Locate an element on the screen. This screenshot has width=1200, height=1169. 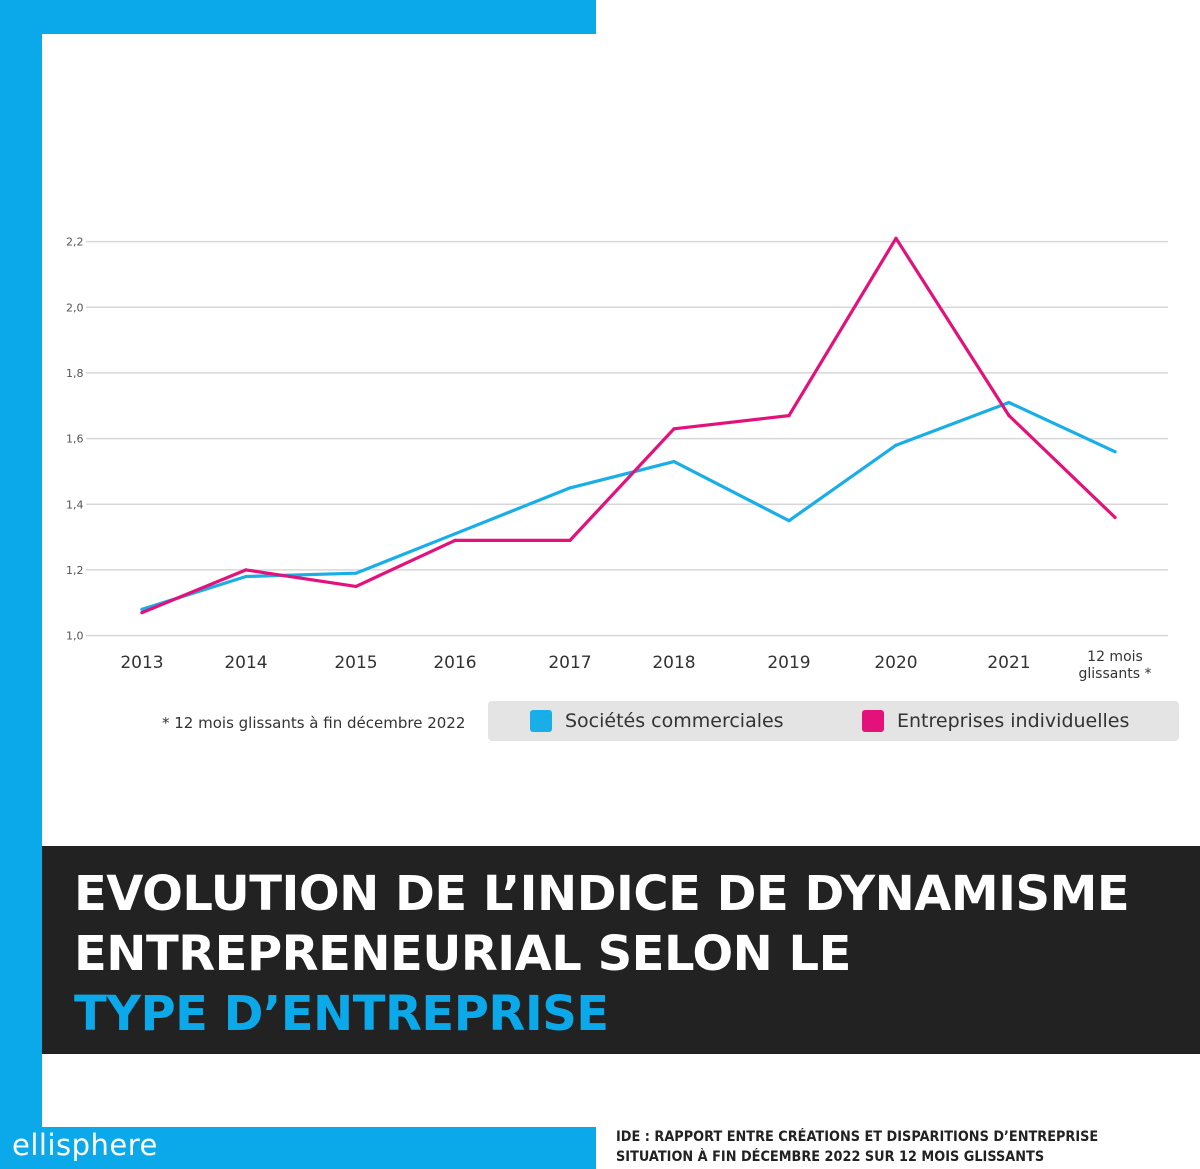
accent-bar-bottom is located at coordinates (298, 1148).